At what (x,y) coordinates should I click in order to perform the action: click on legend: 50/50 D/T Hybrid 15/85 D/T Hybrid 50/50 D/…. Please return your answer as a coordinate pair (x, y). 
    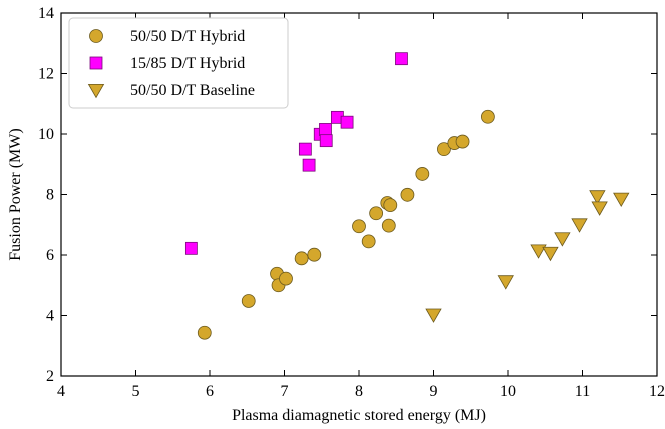
    Looking at the image, I should click on (178, 63).